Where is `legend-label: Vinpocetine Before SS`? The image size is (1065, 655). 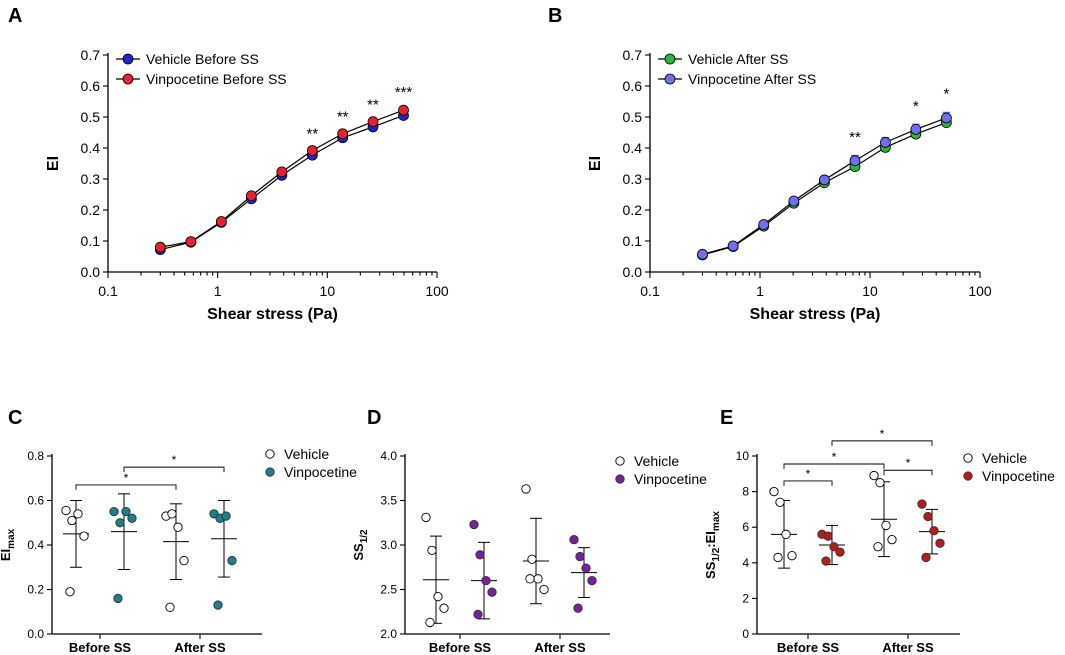 legend-label: Vinpocetine Before SS is located at coordinates (216, 79).